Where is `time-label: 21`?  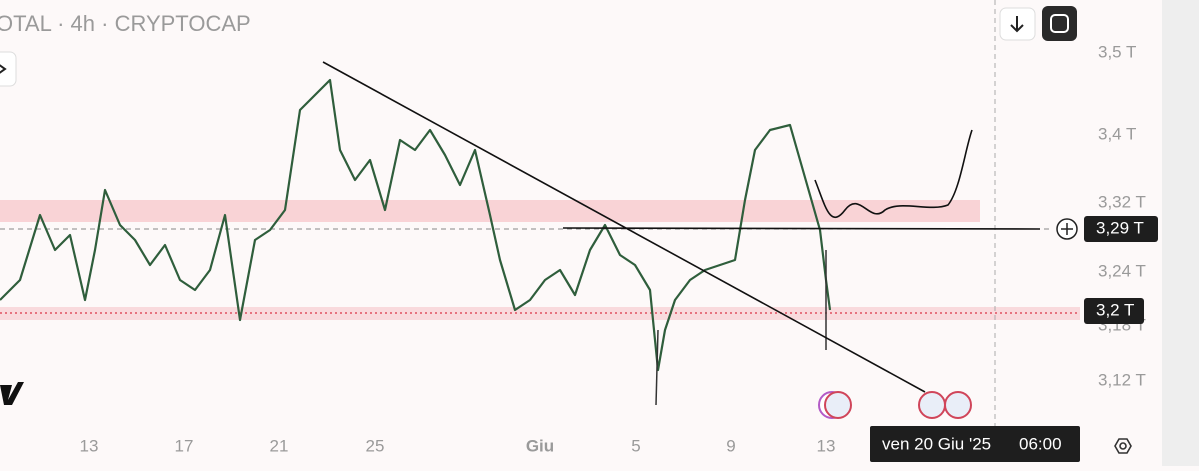 time-label: 21 is located at coordinates (279, 445).